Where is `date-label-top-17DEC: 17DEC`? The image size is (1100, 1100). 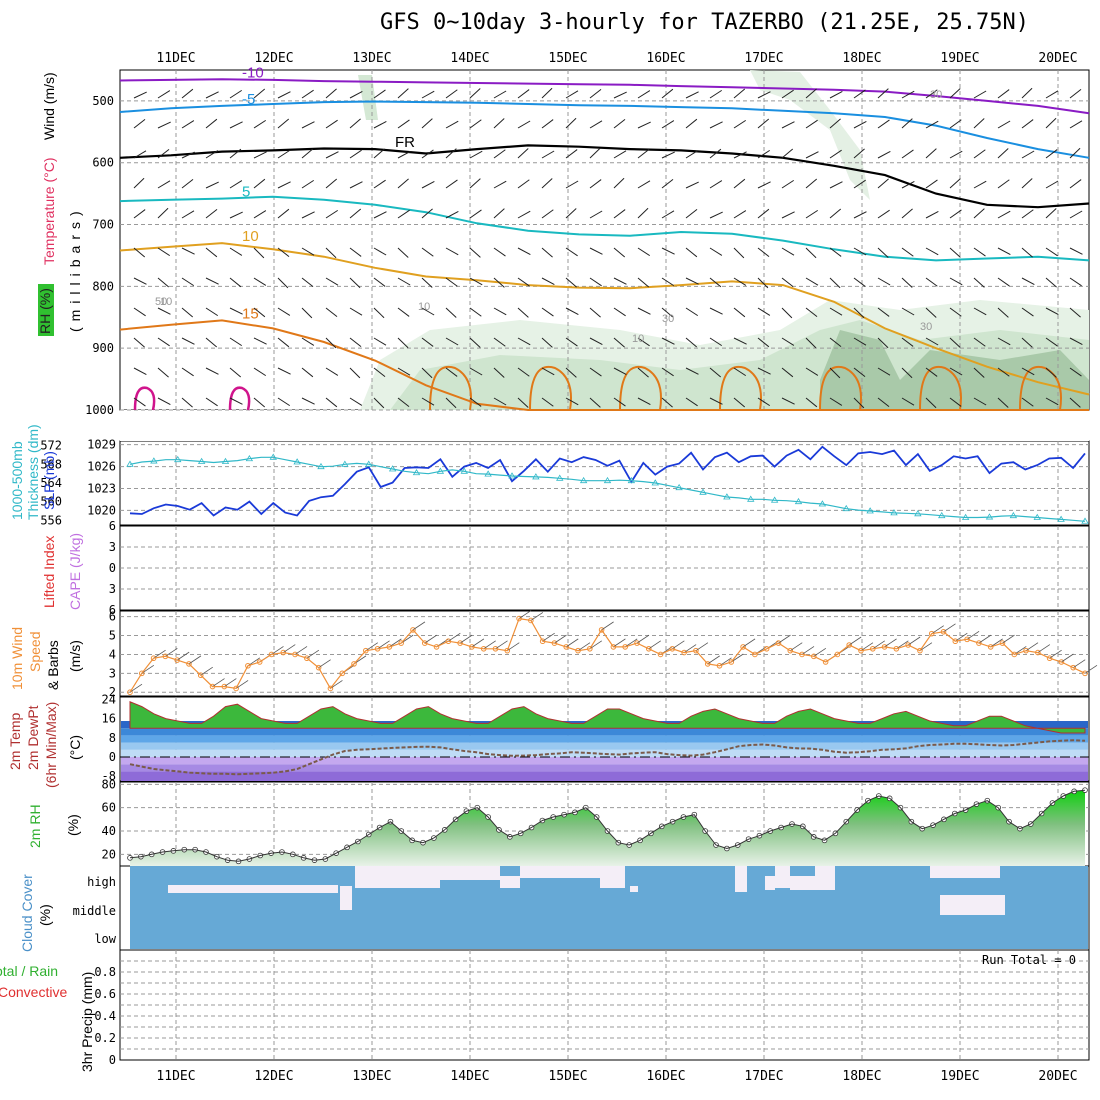 date-label-top-17DEC: 17DEC is located at coordinates (763, 58).